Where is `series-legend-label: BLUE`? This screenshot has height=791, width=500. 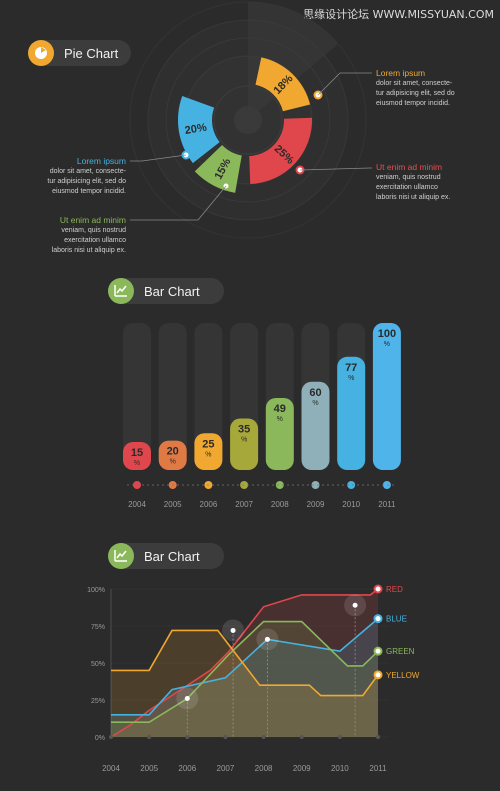 series-legend-label: BLUE is located at coordinates (396, 619).